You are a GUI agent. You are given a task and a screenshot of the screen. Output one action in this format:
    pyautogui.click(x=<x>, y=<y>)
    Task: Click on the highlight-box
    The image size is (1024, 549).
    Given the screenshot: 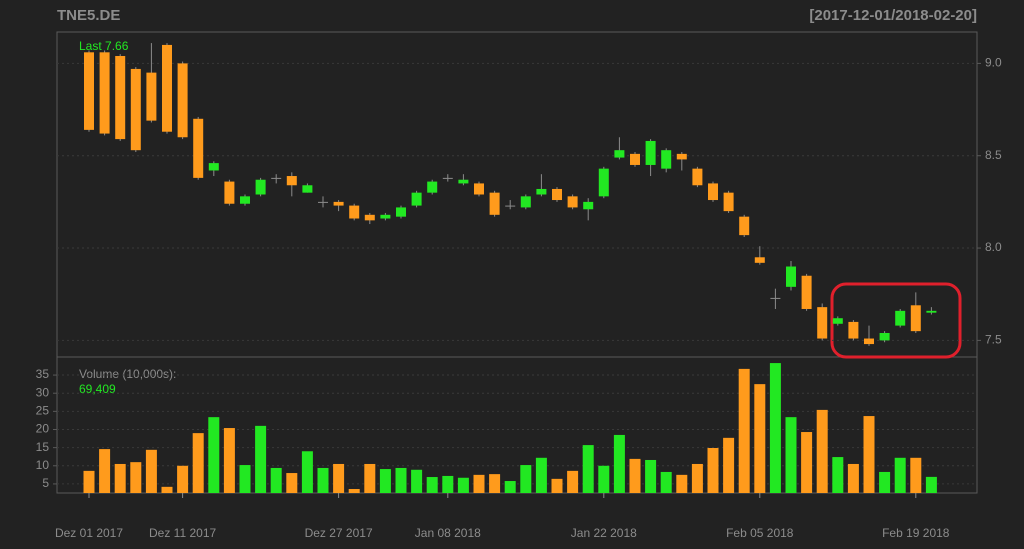 What is the action you would take?
    pyautogui.click(x=896, y=320)
    